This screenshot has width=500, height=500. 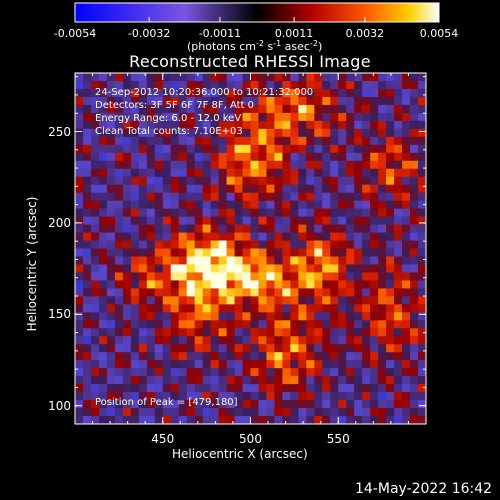 I want to click on colorbar-tick-label: 0.0011, so click(x=294, y=33).